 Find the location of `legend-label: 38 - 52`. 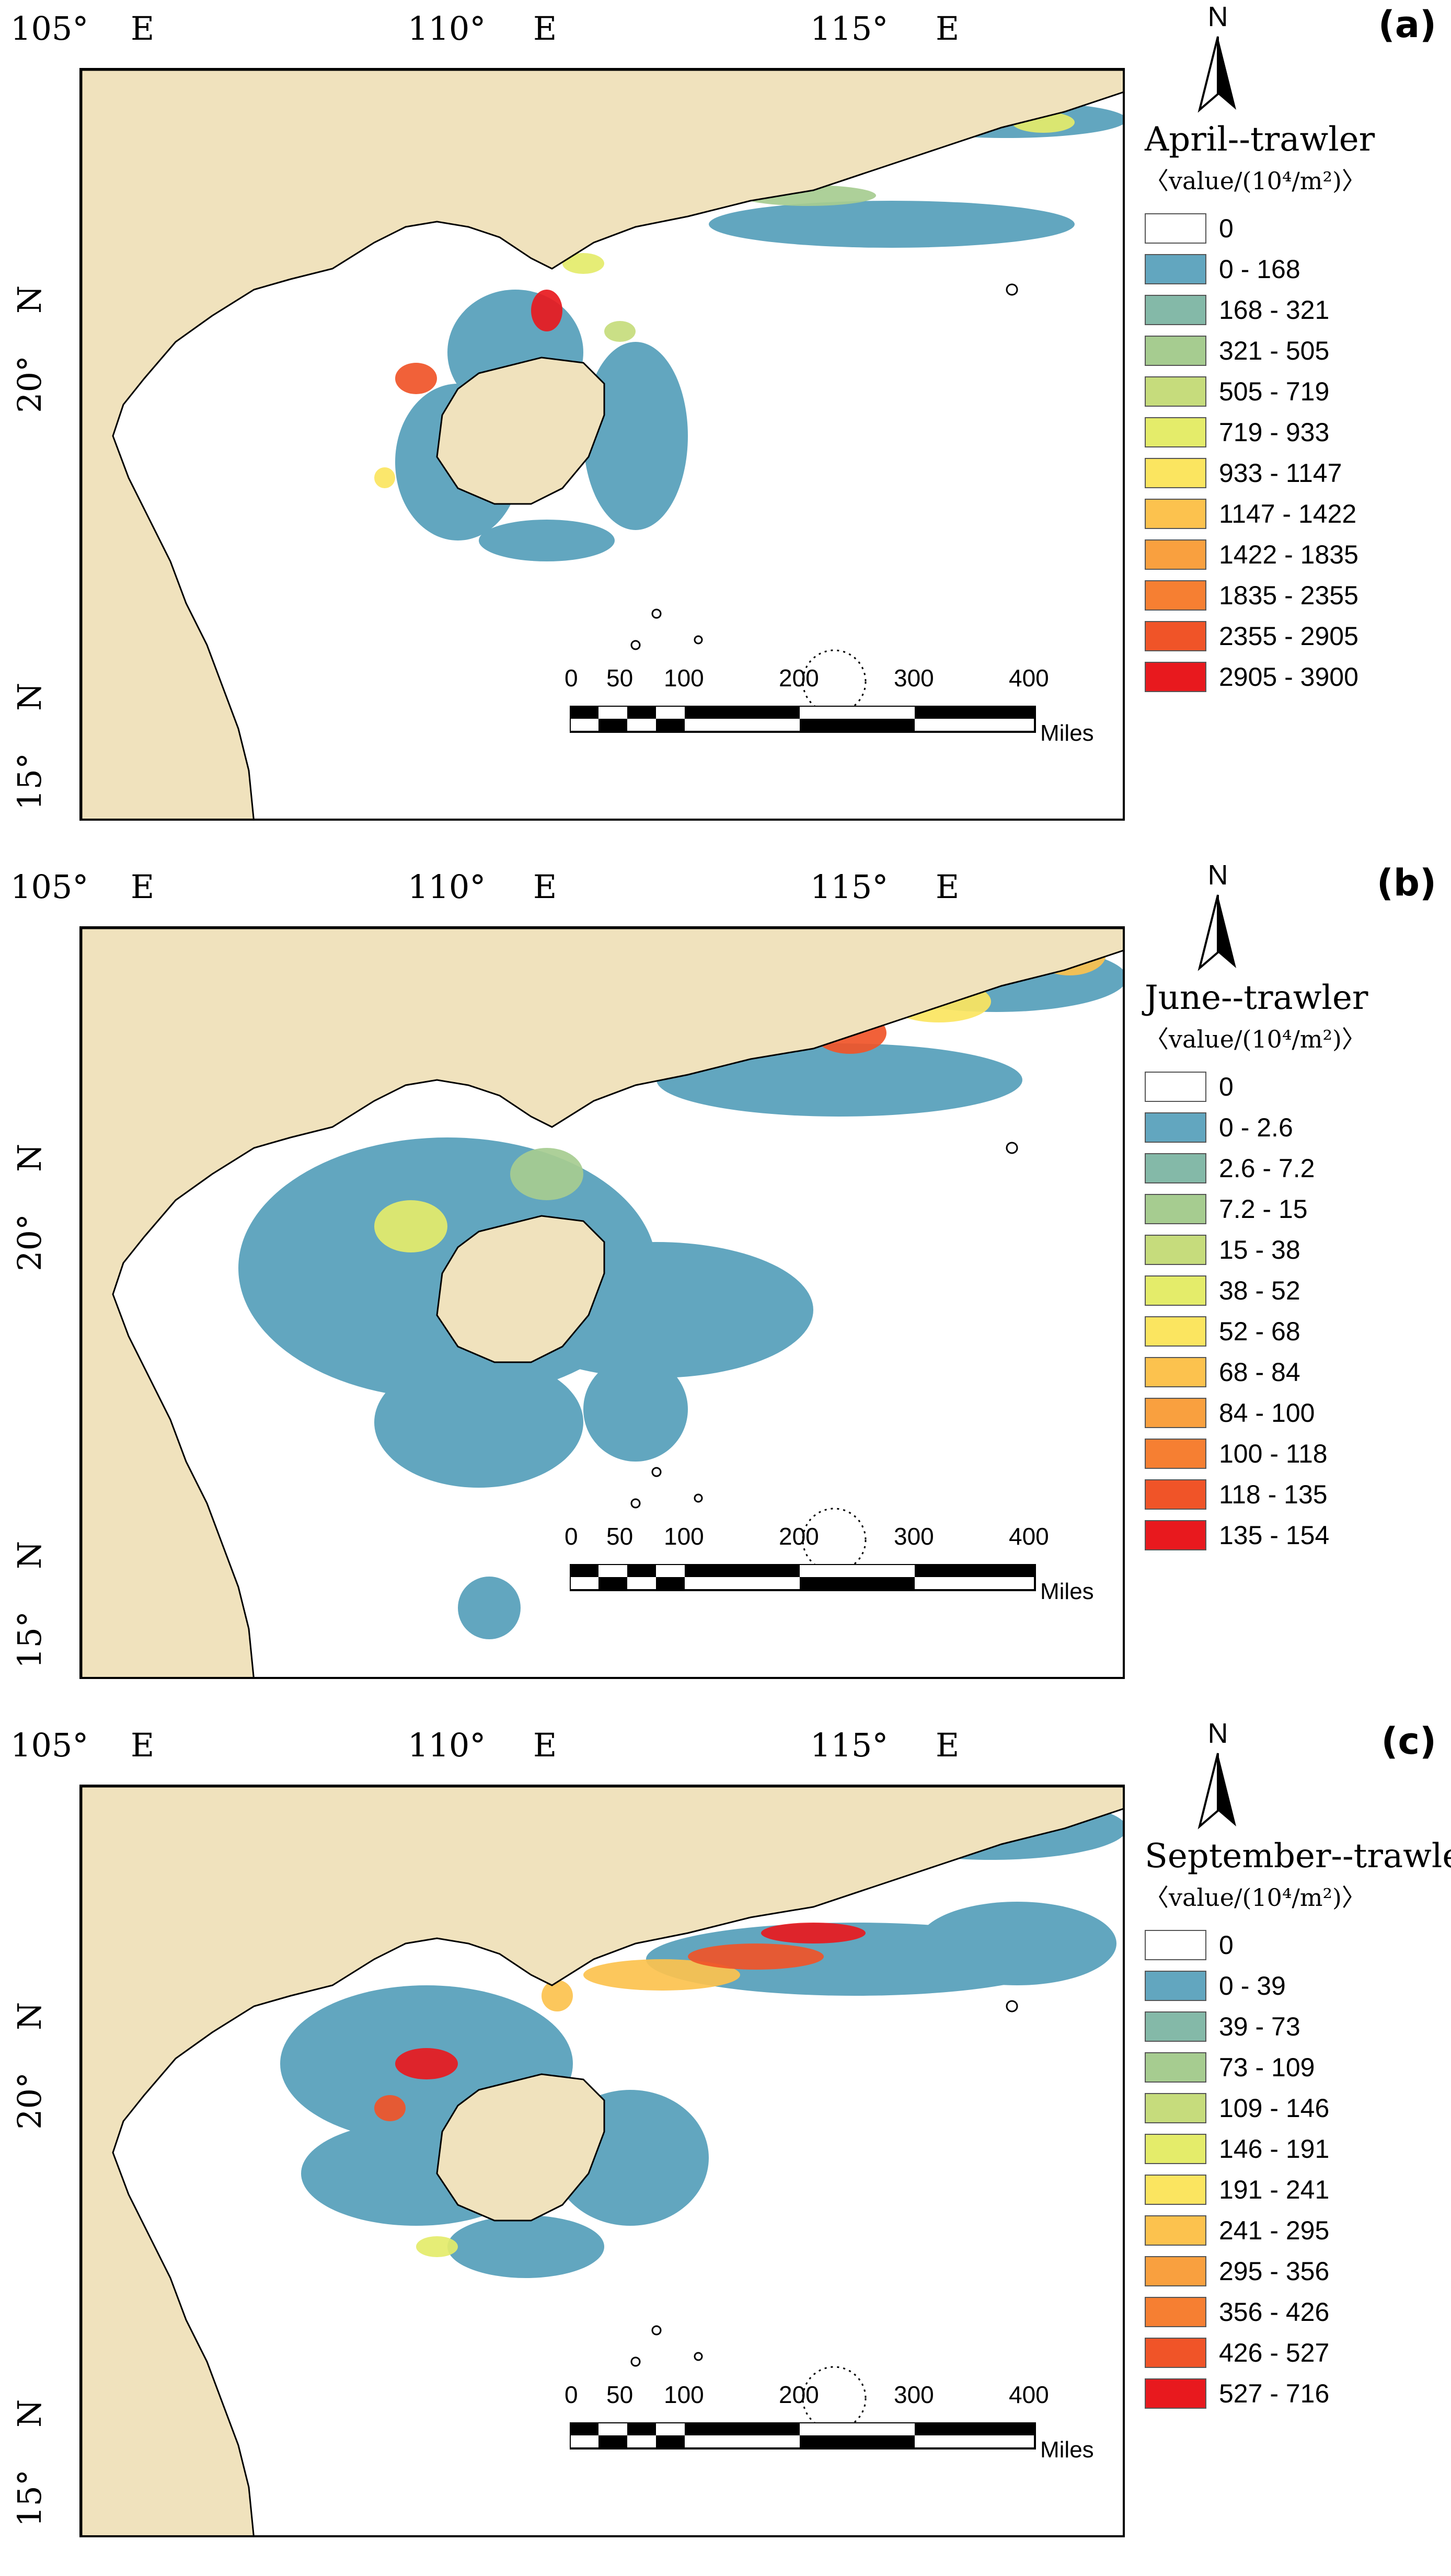

legend-label: 38 - 52 is located at coordinates (1259, 1290).